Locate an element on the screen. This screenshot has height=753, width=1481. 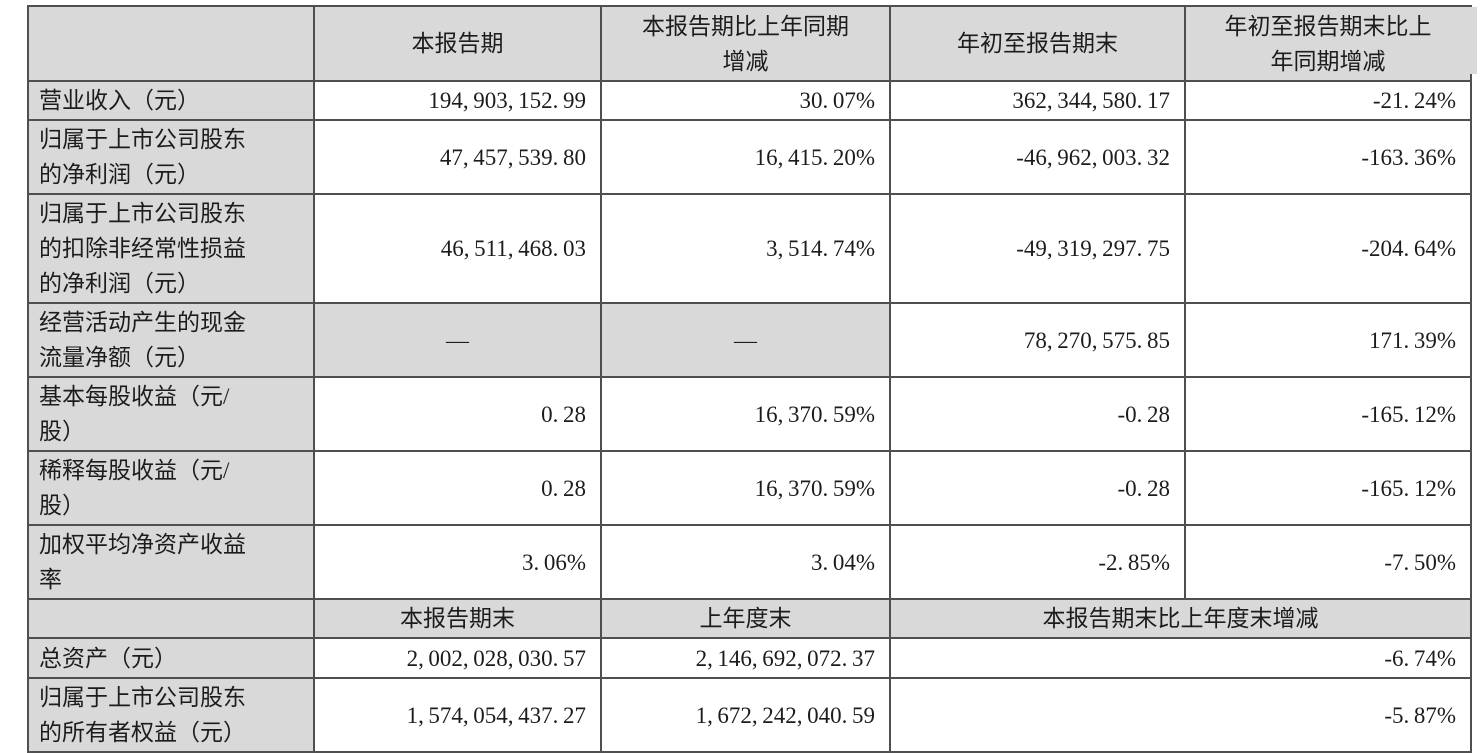
row-label: 归属于上市公司股东 的净利润（元） is located at coordinates (171, 157).